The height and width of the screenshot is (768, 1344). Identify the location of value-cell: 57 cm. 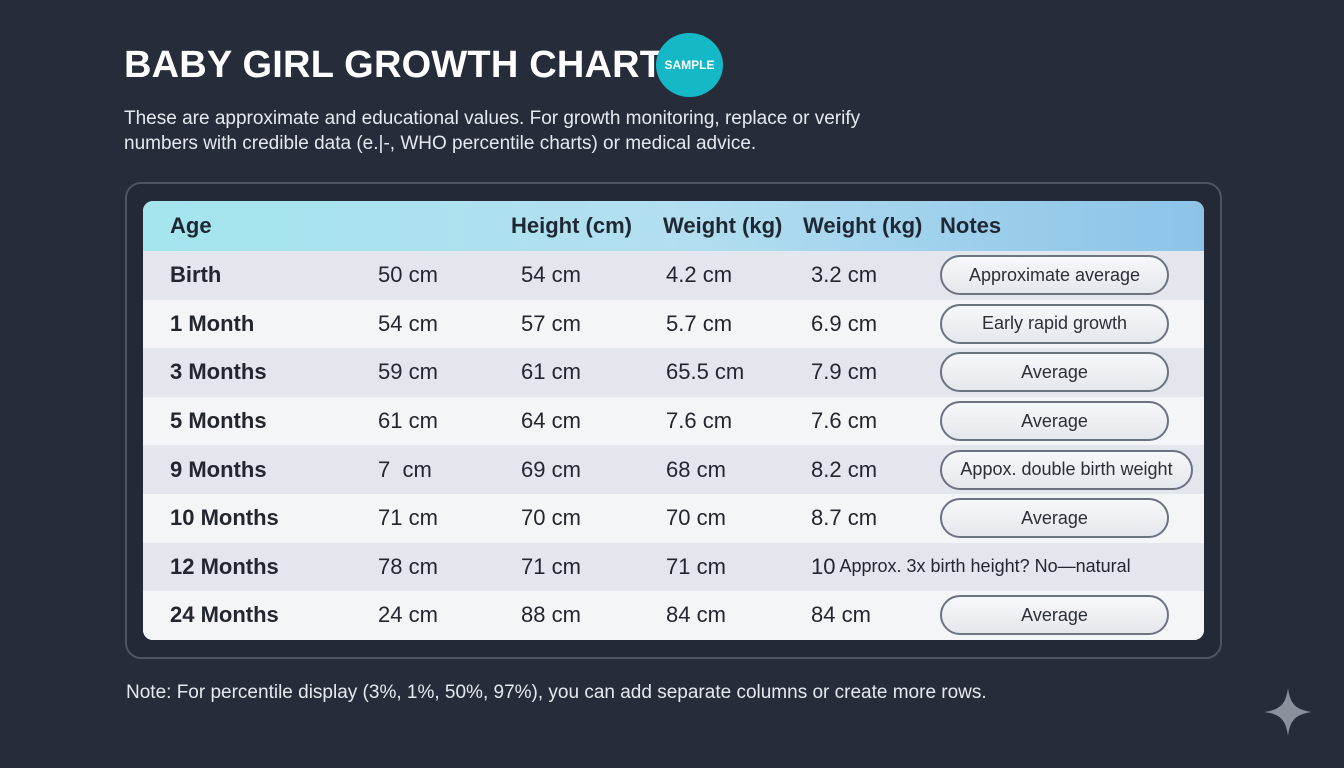
(551, 323).